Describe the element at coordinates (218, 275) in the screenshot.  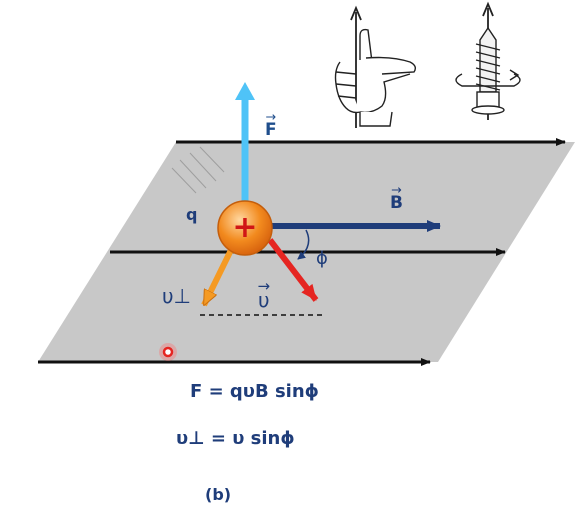
I see `velocity-perp-arrow` at that location.